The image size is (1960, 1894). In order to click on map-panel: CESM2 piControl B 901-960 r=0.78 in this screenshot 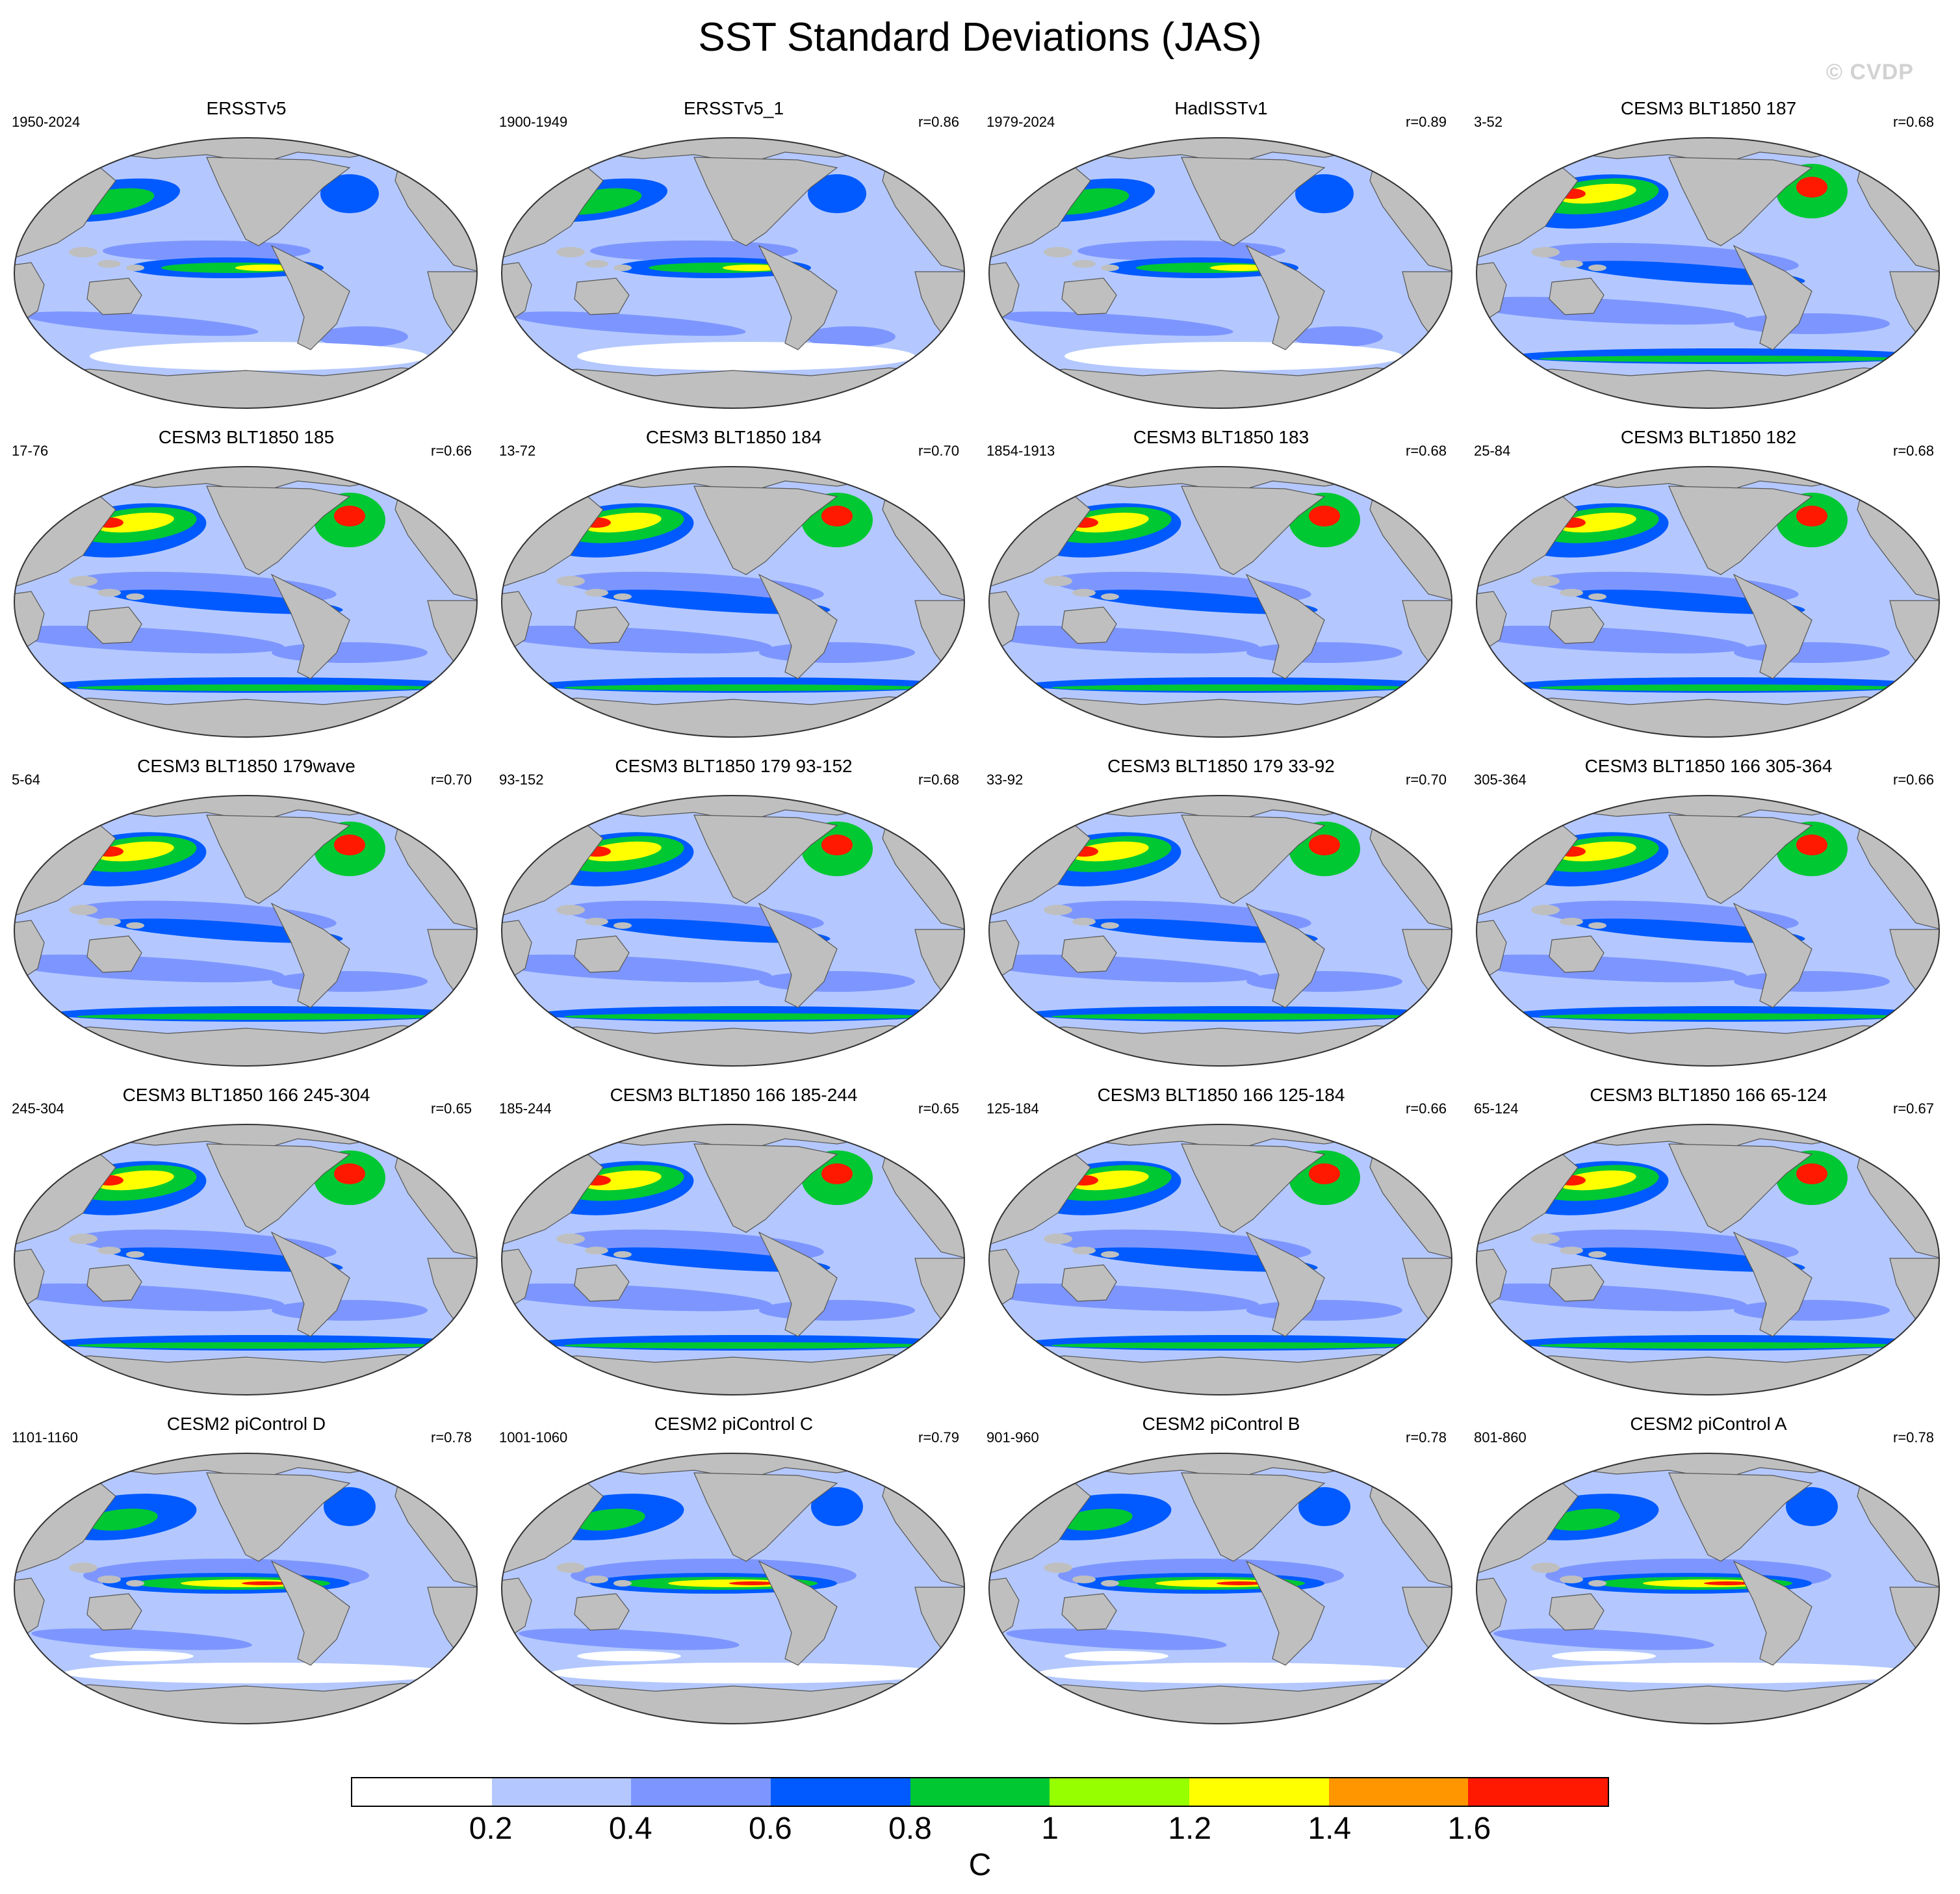, I will do `click(1221, 1569)`.